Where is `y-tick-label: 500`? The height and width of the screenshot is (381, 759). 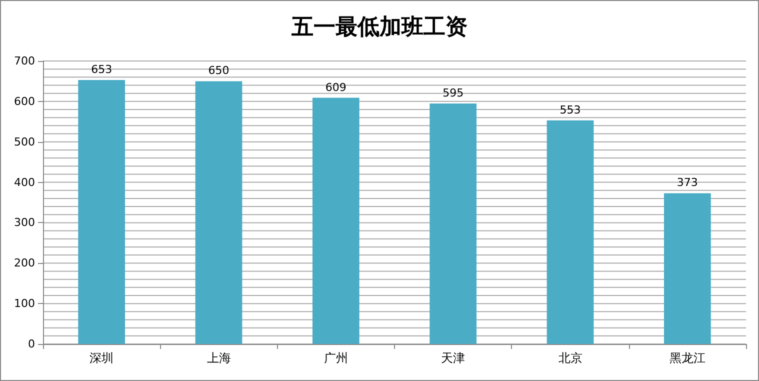 y-tick-label: 500 is located at coordinates (24, 141).